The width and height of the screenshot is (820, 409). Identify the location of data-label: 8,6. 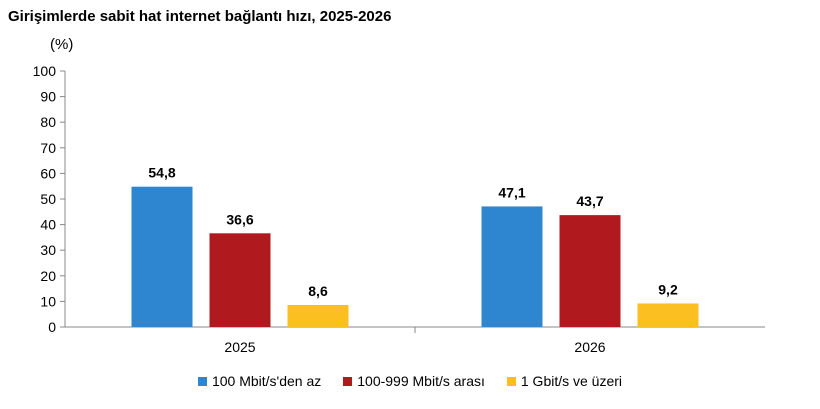
(318, 291).